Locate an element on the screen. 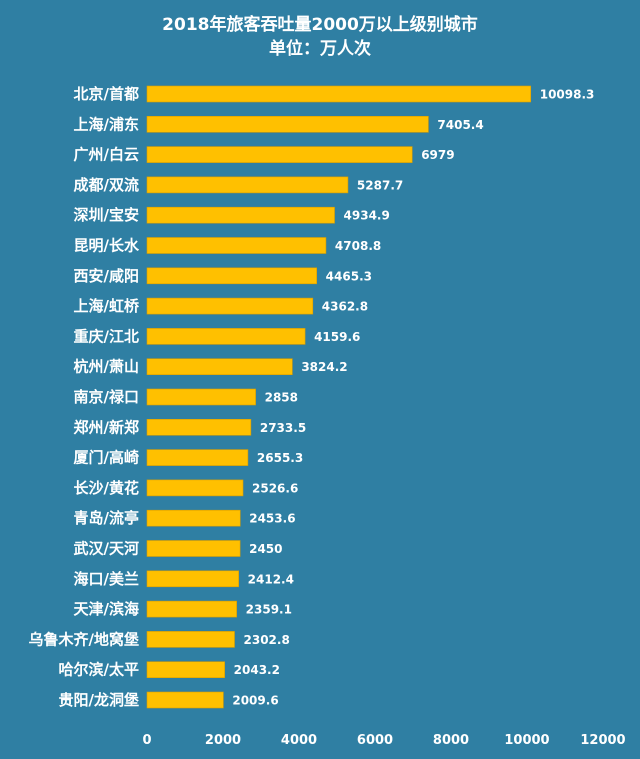  x-axis-ticks: 0 2000 4000 6000 8000 10000 12000 is located at coordinates (383, 740).